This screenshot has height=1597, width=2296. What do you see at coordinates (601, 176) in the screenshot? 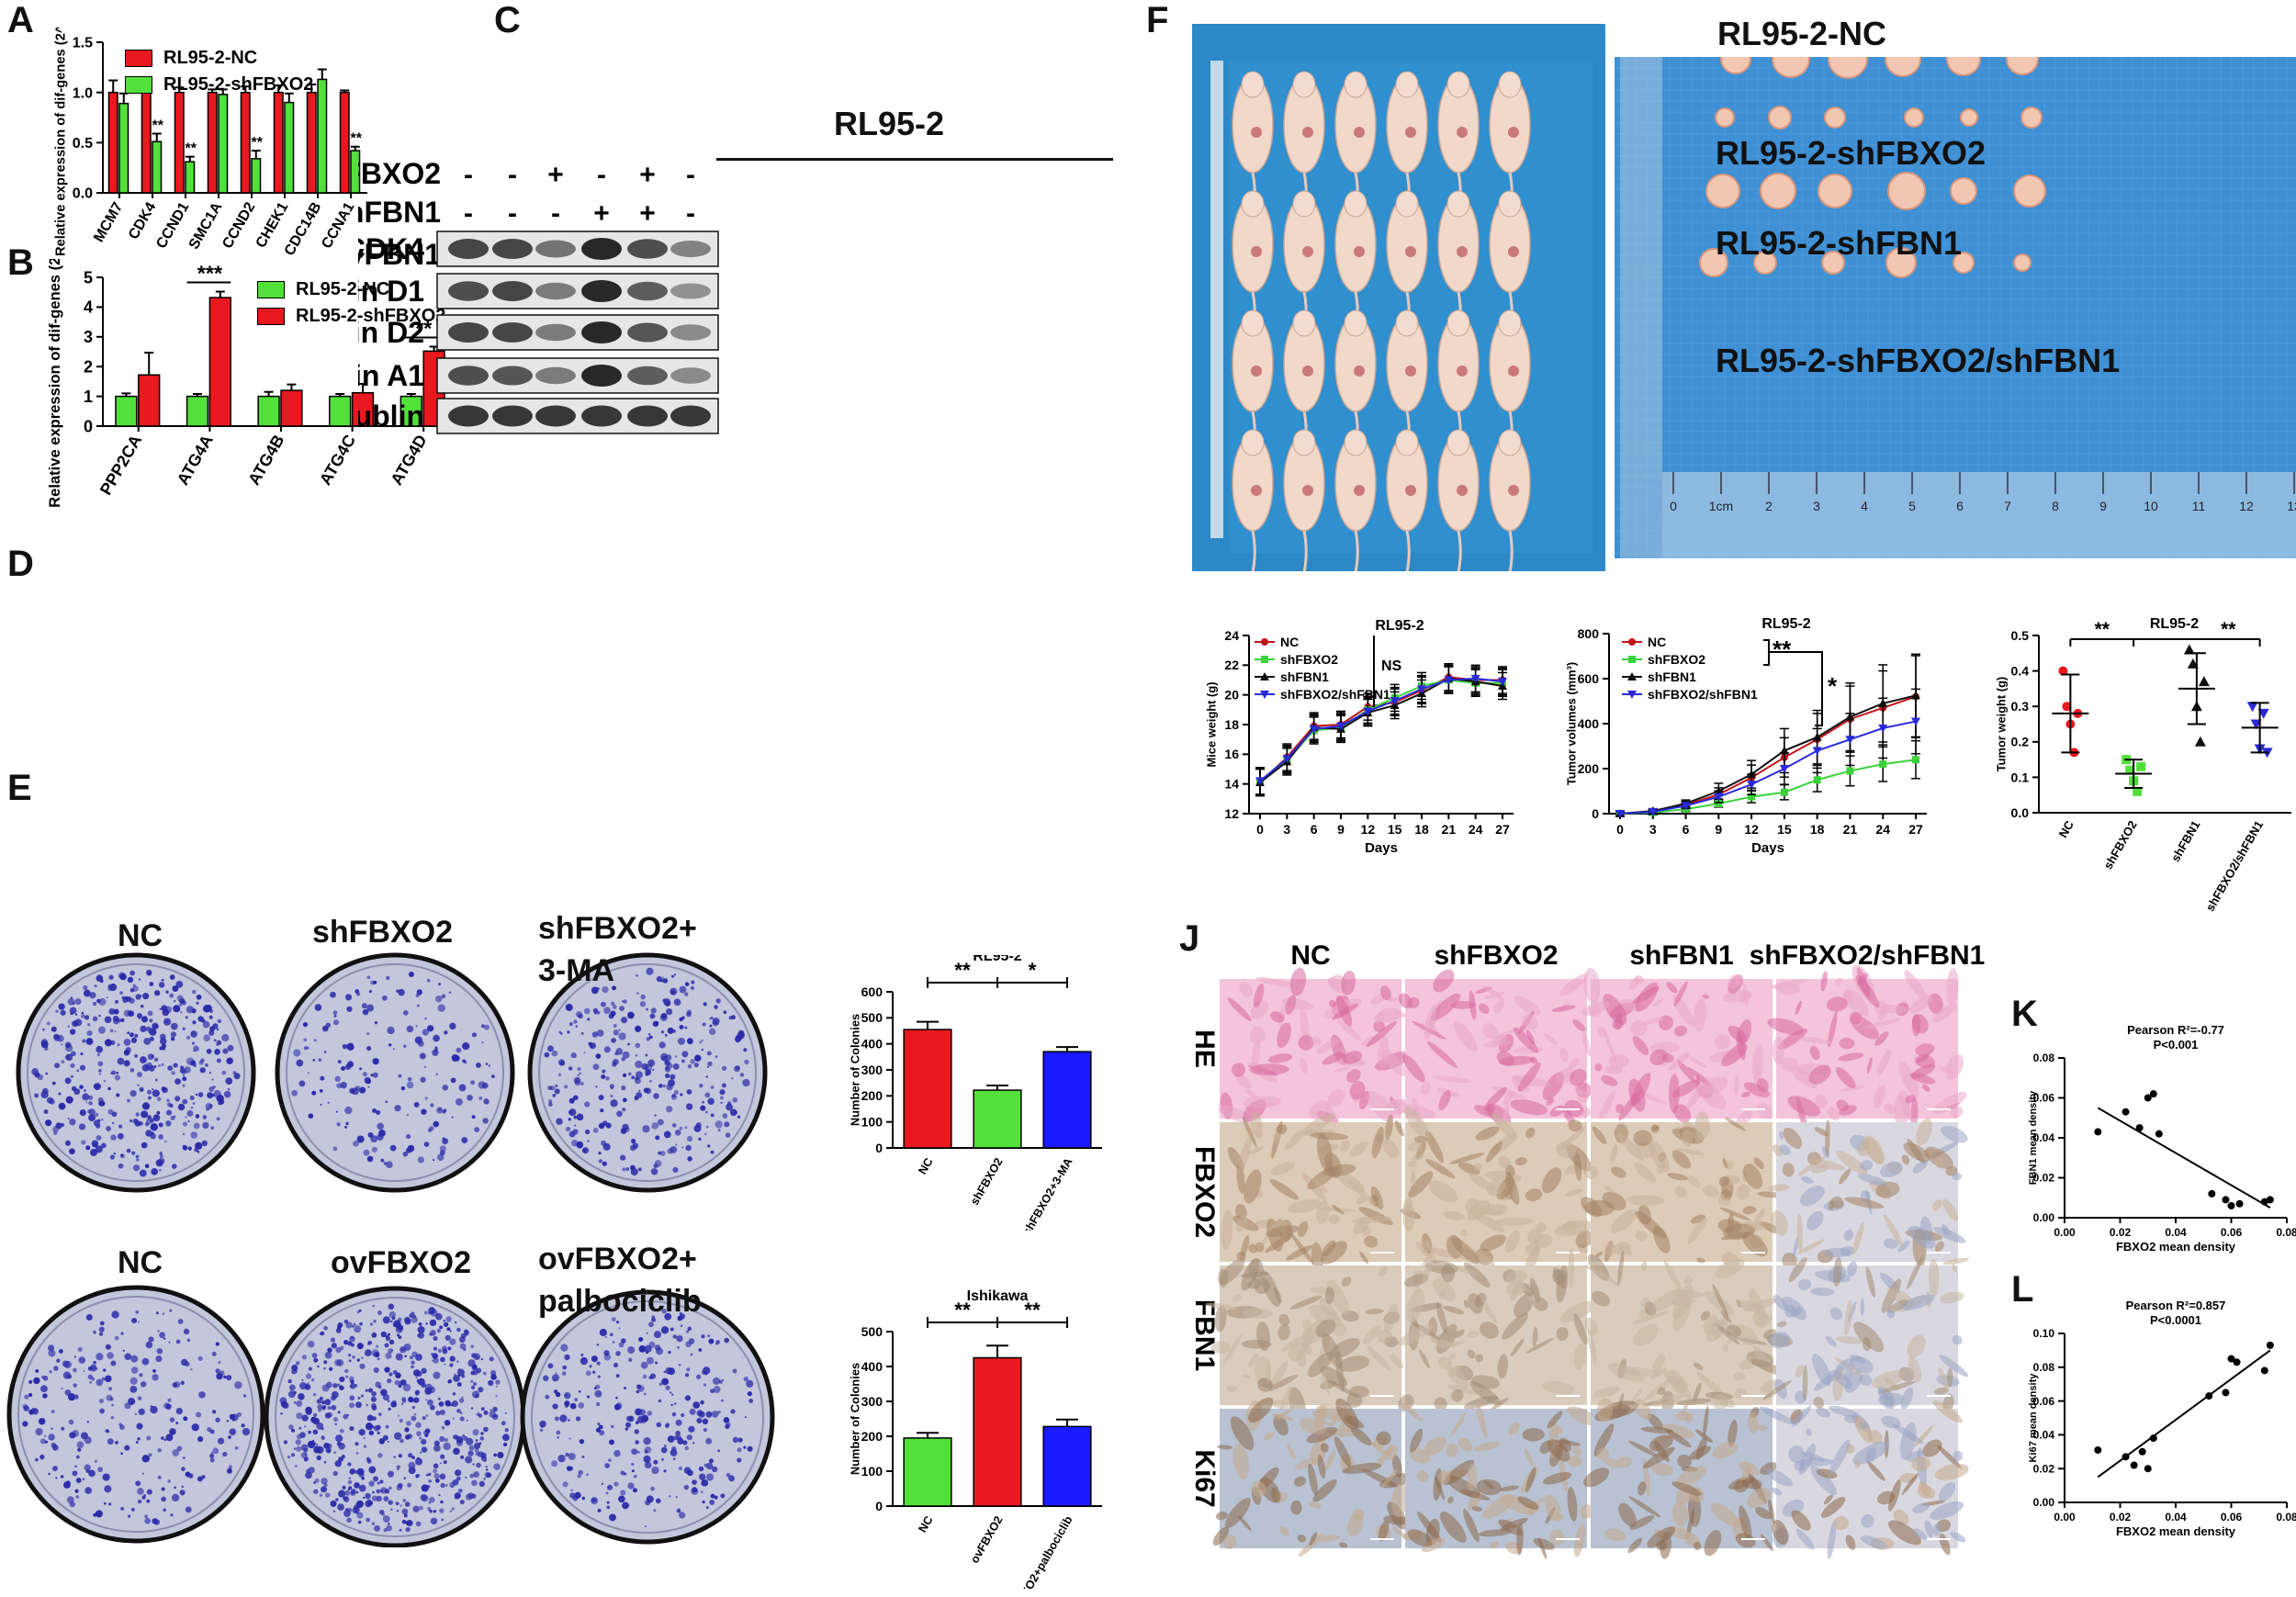
I see `western-sign: -` at bounding box center [601, 176].